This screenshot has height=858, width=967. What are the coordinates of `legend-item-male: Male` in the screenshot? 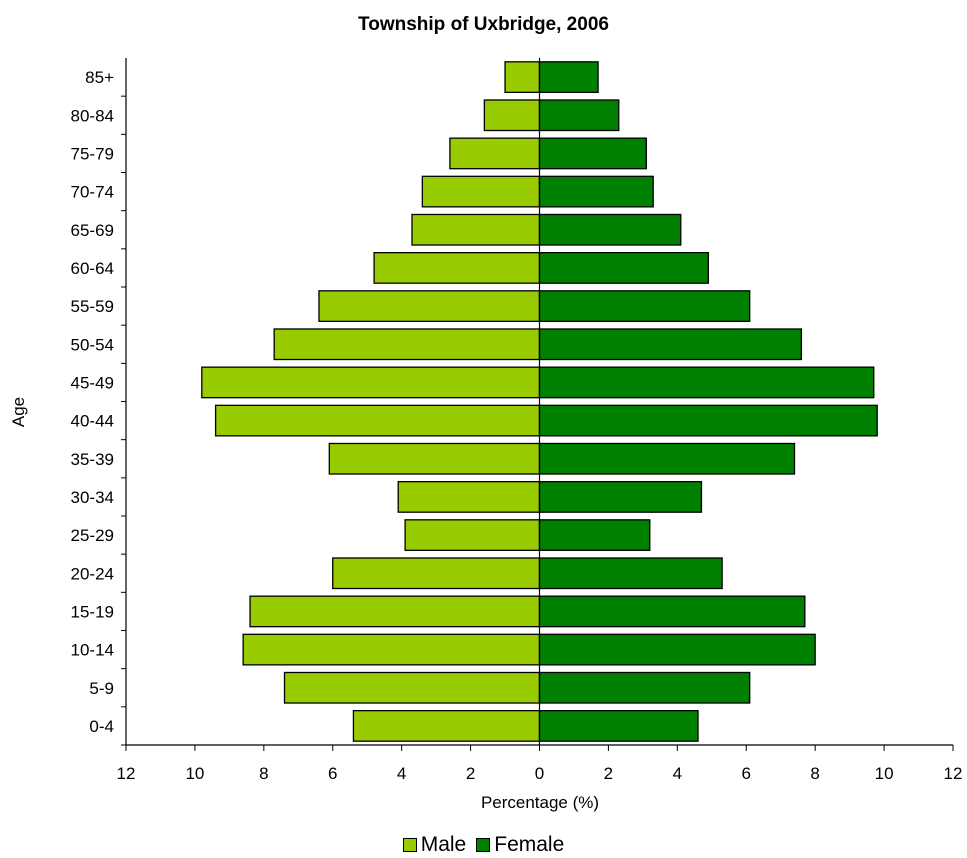 It's located at (435, 845).